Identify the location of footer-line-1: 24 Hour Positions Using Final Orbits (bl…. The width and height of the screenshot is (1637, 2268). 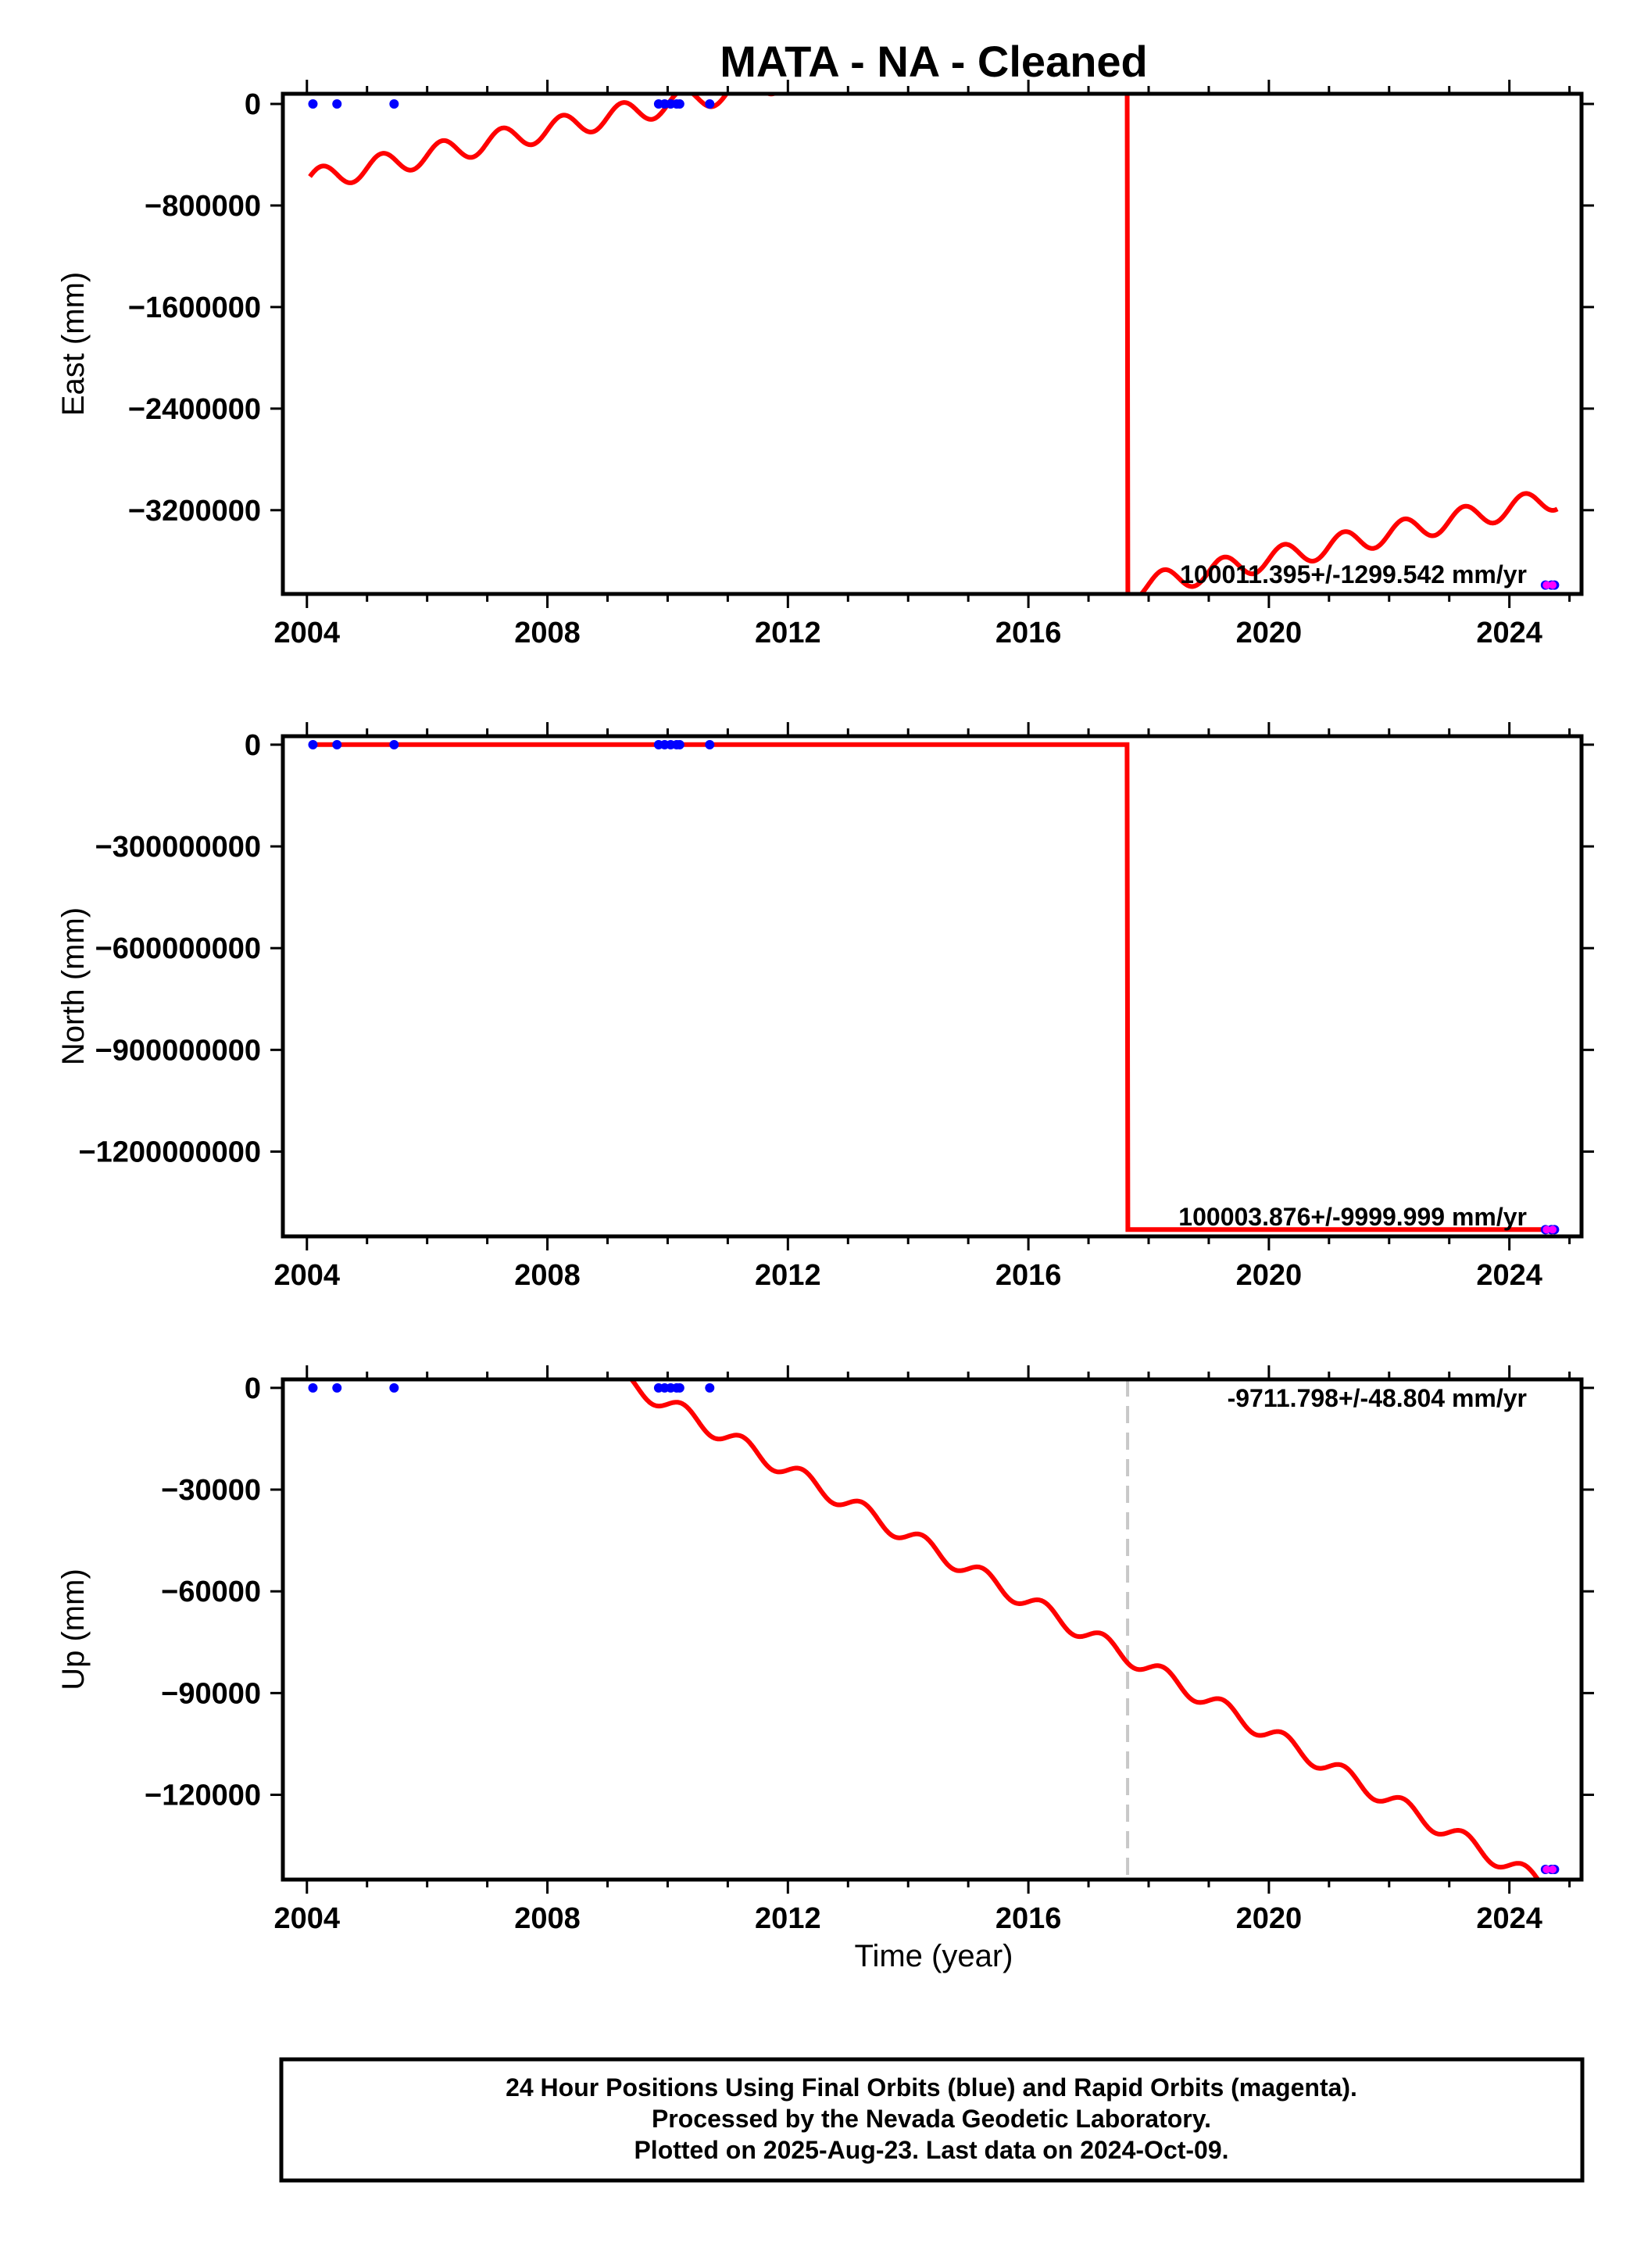
(931, 2088).